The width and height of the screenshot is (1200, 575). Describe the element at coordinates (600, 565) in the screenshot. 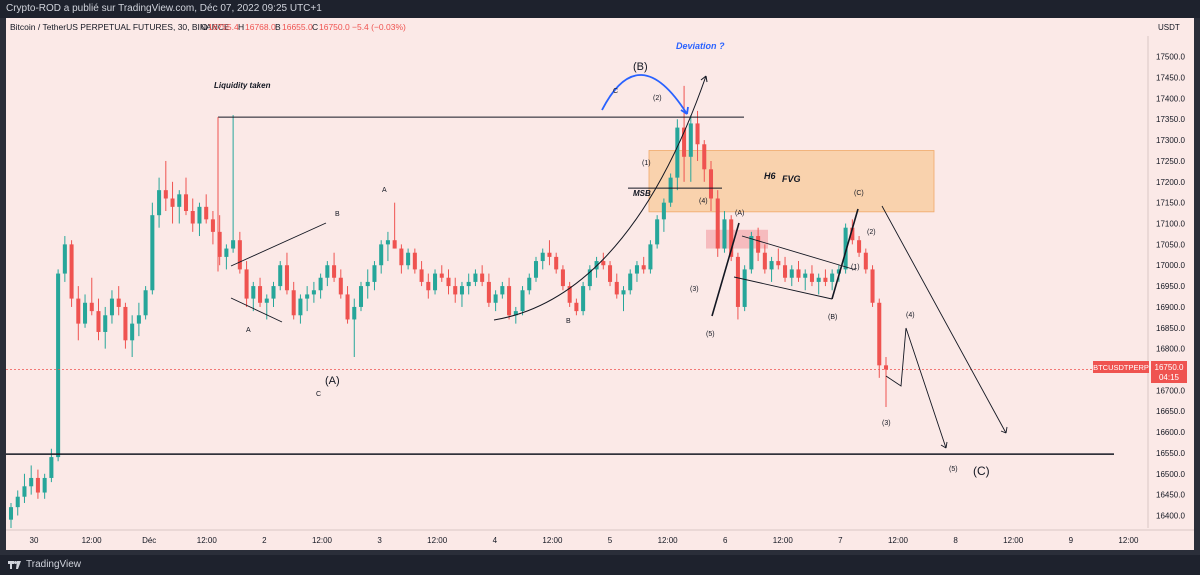

I see `tradingview-footer: TradingView` at that location.